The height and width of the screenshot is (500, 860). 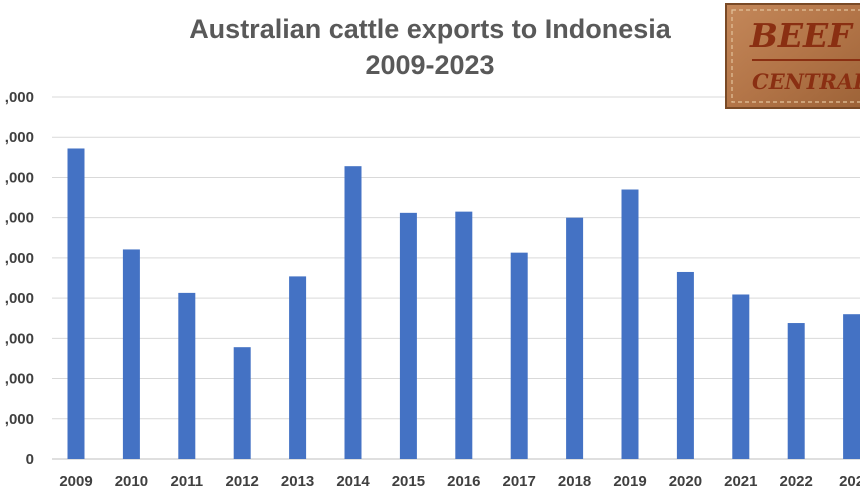 What do you see at coordinates (796, 481) in the screenshot?
I see `x-tick-label: 2022` at bounding box center [796, 481].